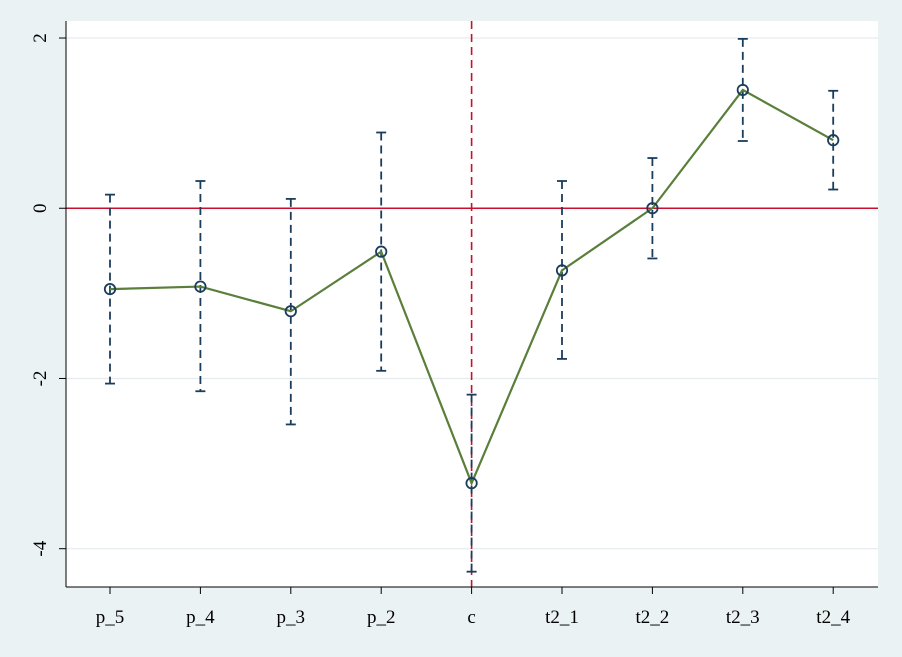  What do you see at coordinates (562, 617) in the screenshot?
I see `x-tick-label: t2_1` at bounding box center [562, 617].